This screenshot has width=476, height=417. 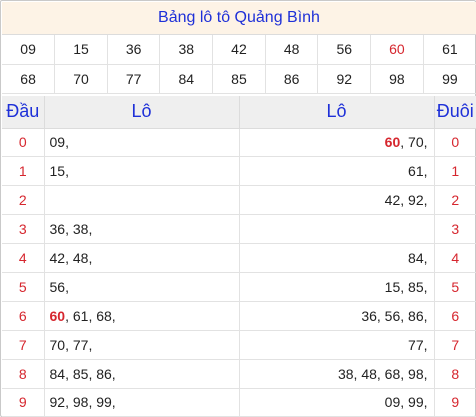 I want to click on number-cell: 98, so click(x=397, y=79).